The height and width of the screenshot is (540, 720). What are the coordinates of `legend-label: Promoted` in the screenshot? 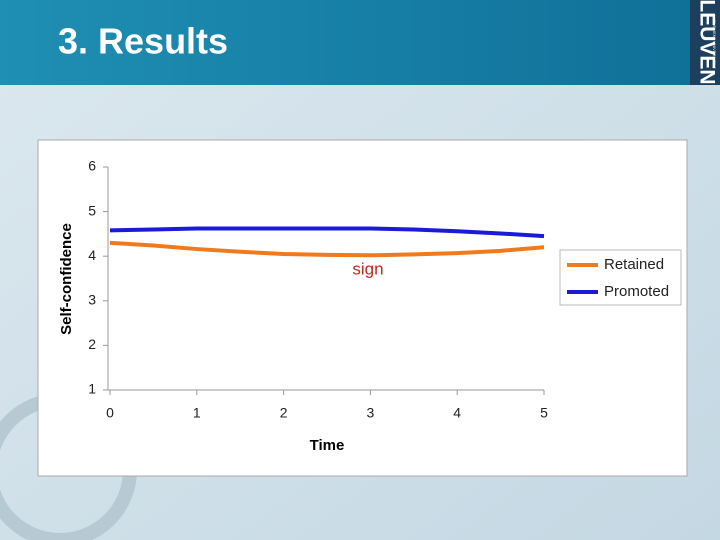 It's located at (636, 291).